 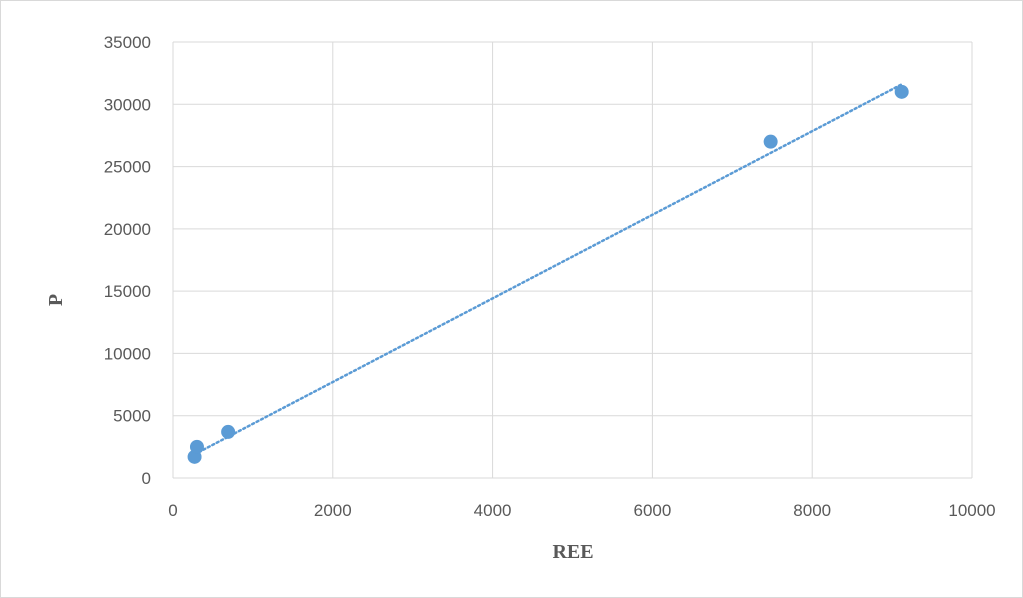 What do you see at coordinates (127, 104) in the screenshot?
I see `y-tick-label: 30000` at bounding box center [127, 104].